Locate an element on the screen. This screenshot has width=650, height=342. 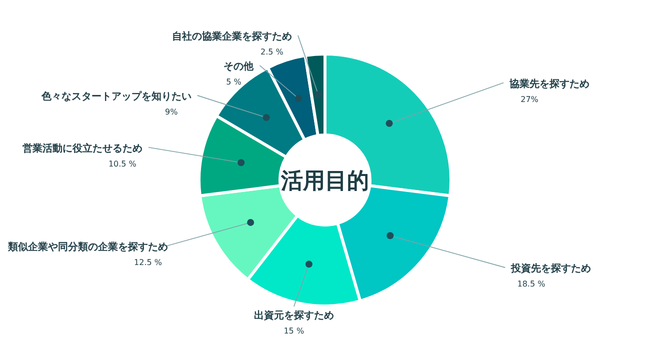
data-label: 12.5 % is located at coordinates (148, 262).